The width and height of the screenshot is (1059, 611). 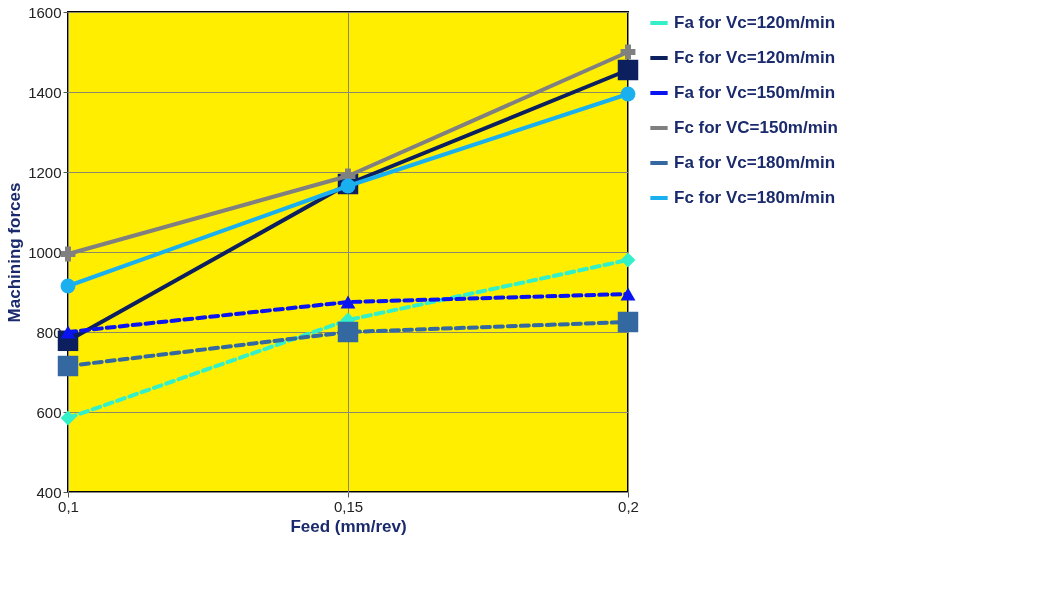 What do you see at coordinates (45, 92) in the screenshot?
I see `y-tick-label: 1400` at bounding box center [45, 92].